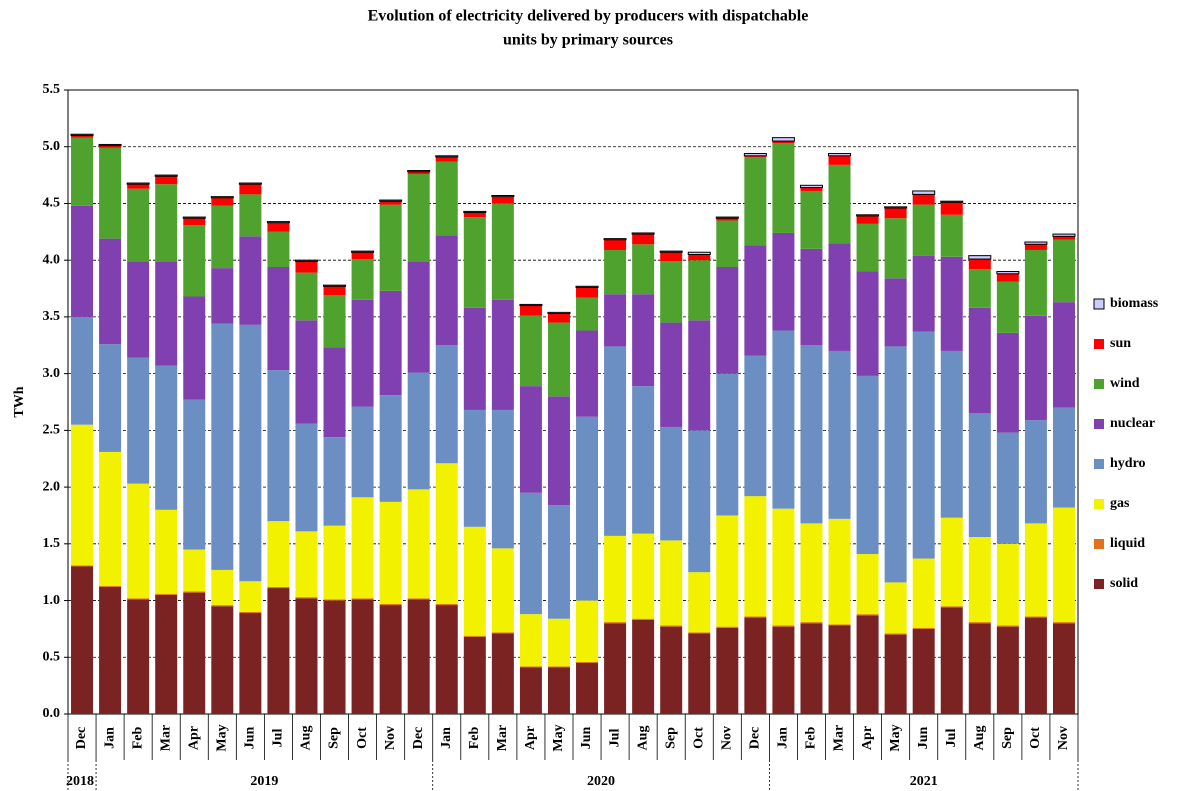 The height and width of the screenshot is (791, 1190). I want to click on x-tick-label: Sep, so click(1007, 738).